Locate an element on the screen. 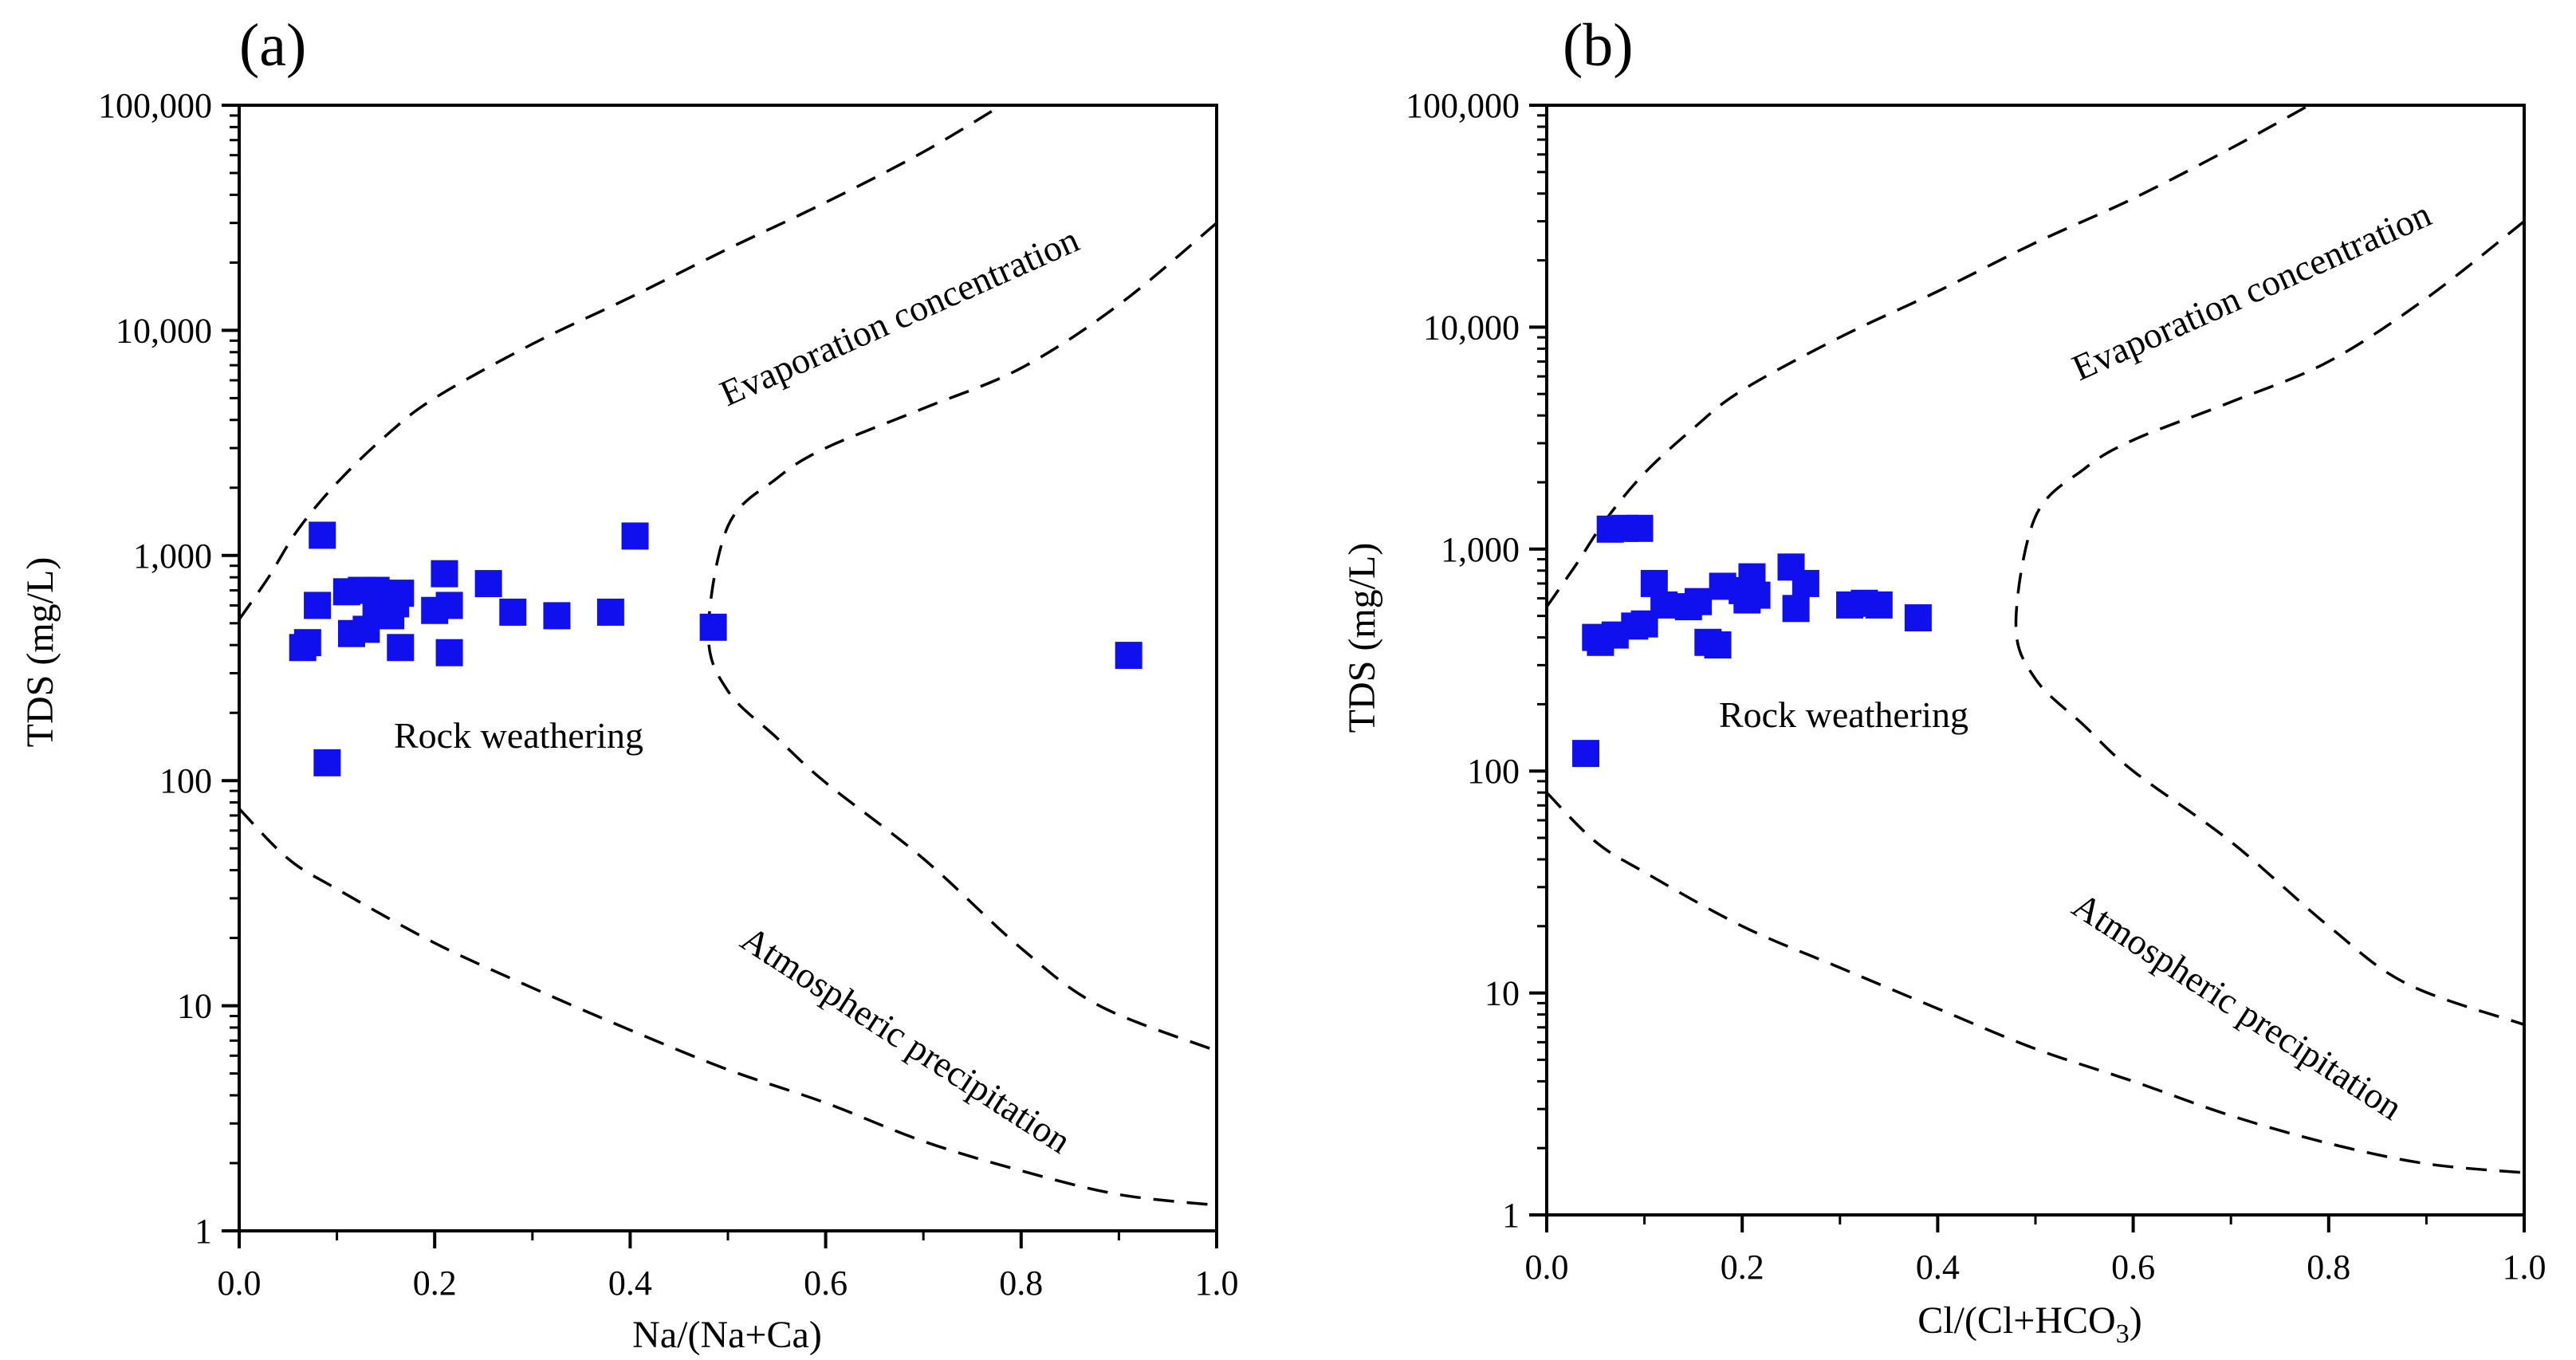  panel-a-y-tick-label: 10 is located at coordinates (194, 1006).